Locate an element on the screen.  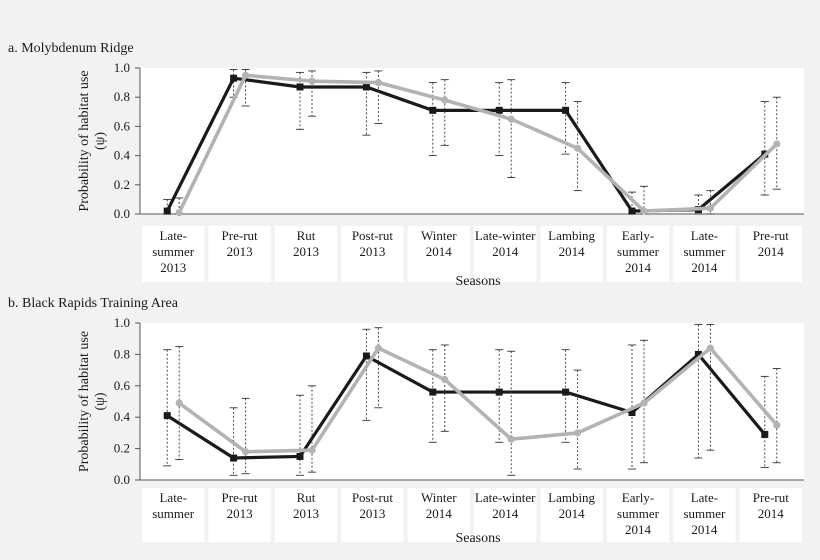
series-line is located at coordinates (478, 400).